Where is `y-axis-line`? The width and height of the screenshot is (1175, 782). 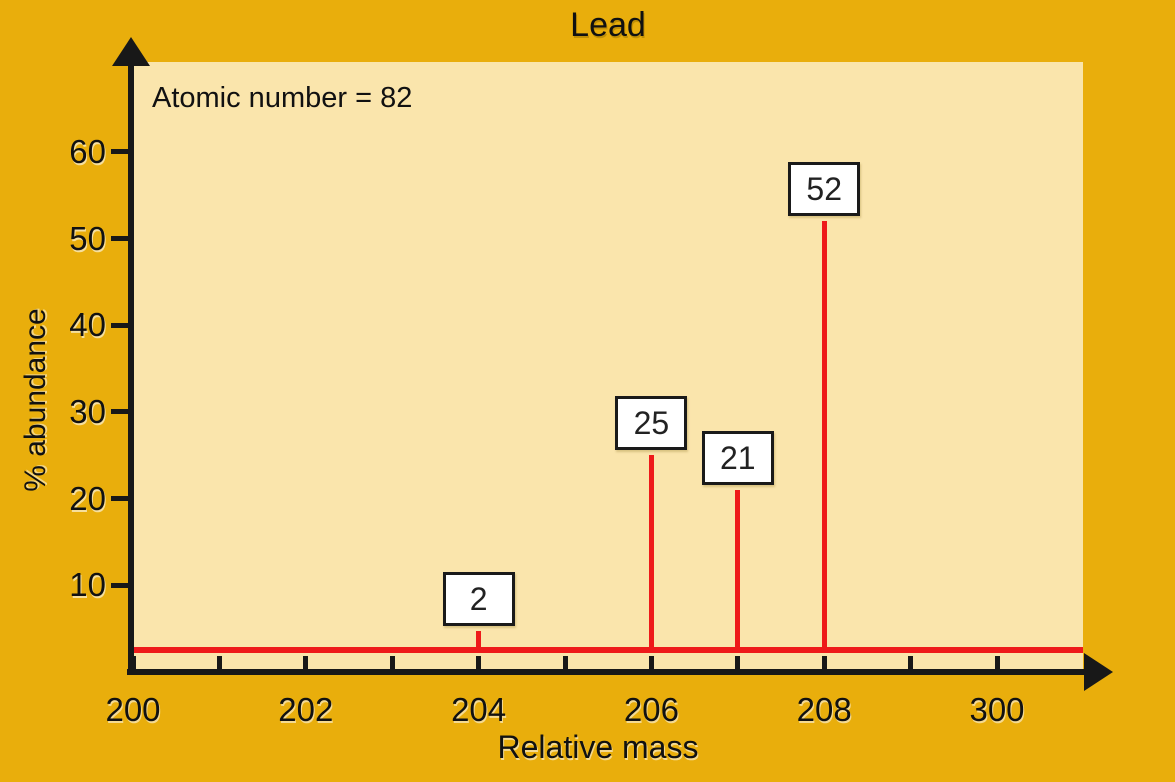
y-axis-line is located at coordinates (131, 360).